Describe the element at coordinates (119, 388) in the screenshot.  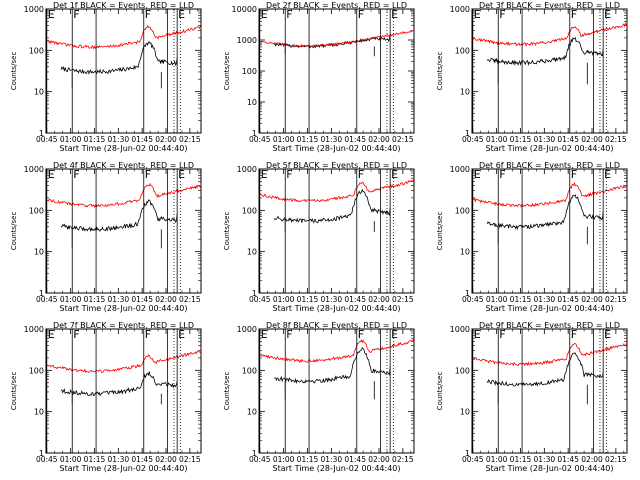
I see `series-line-events` at that location.